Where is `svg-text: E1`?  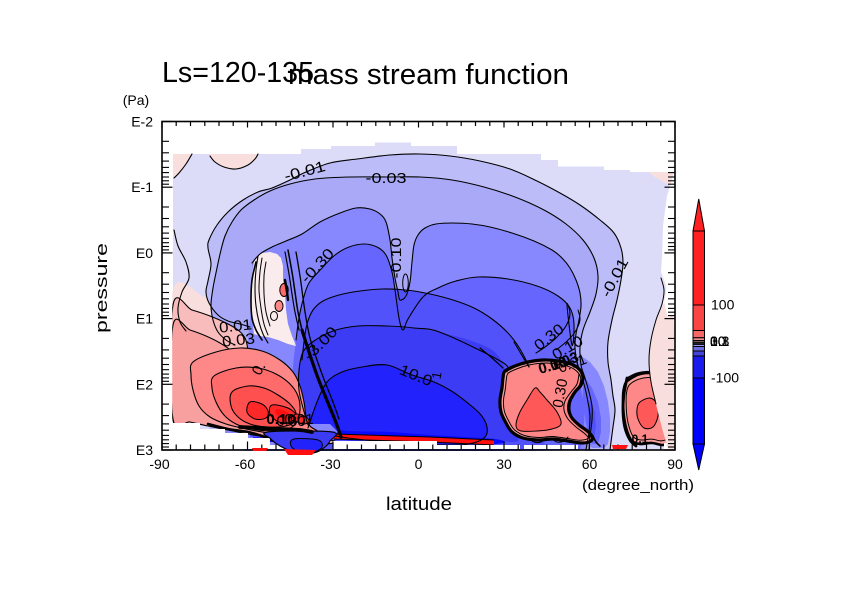
svg-text: E1 is located at coordinates (144, 319).